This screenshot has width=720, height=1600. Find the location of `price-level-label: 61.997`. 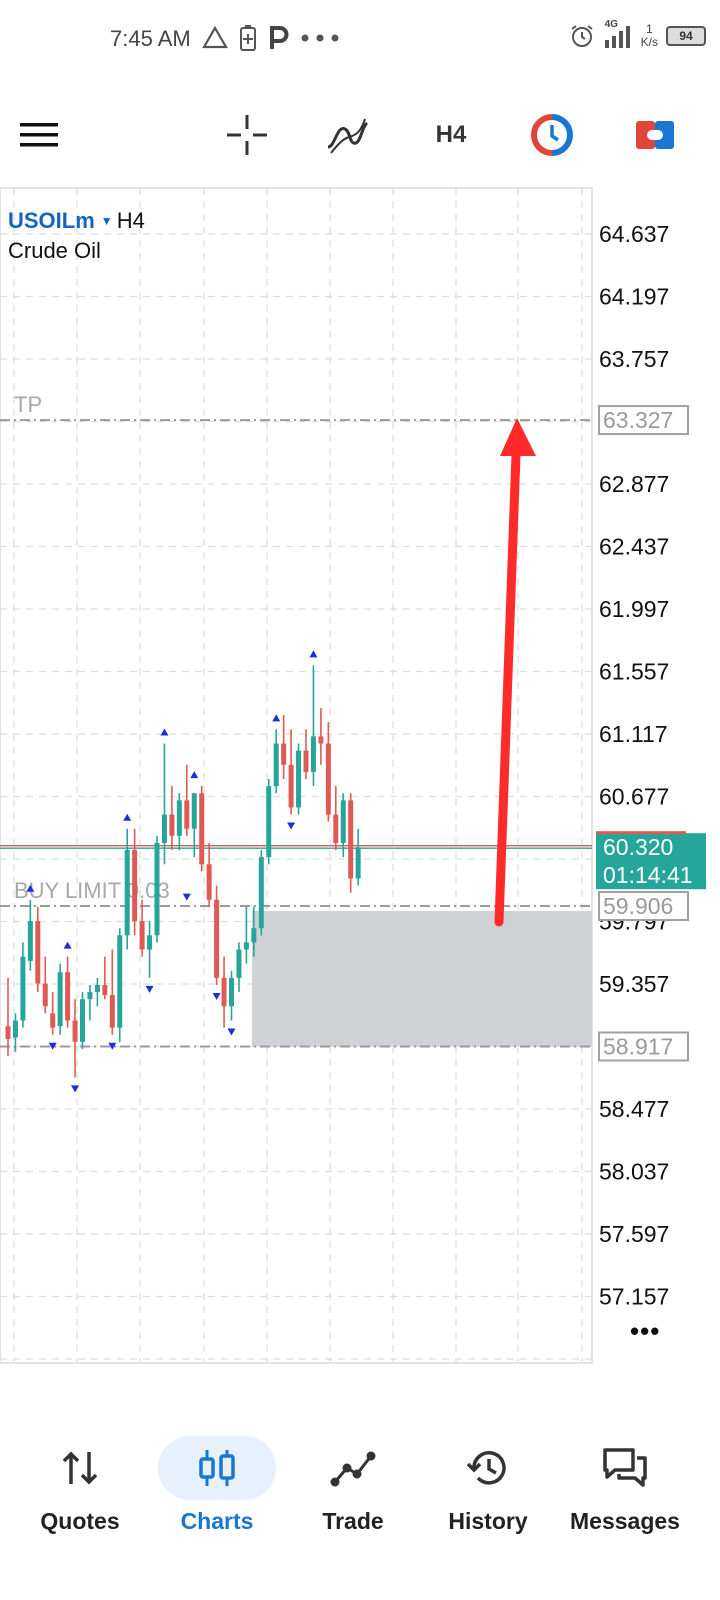

price-level-label: 61.997 is located at coordinates (634, 609).